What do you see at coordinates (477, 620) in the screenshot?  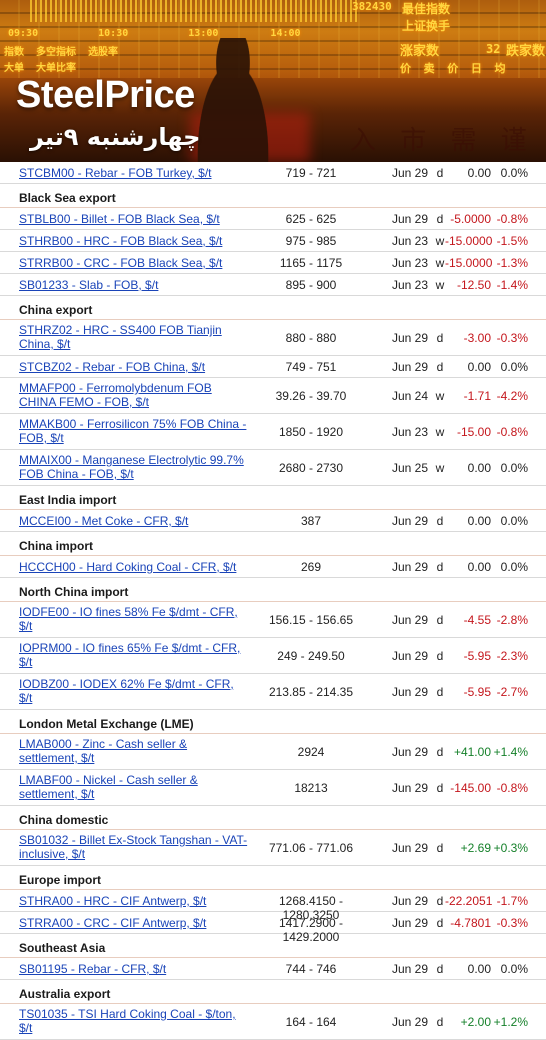 I see `price-change: -4.55` at bounding box center [477, 620].